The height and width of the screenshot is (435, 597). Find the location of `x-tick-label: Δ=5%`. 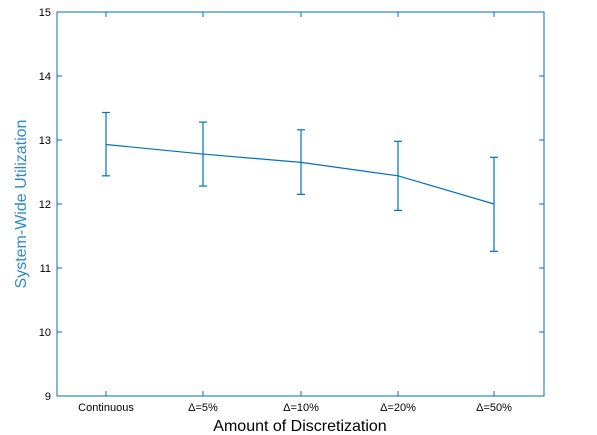

x-tick-label: Δ=5% is located at coordinates (203, 408).